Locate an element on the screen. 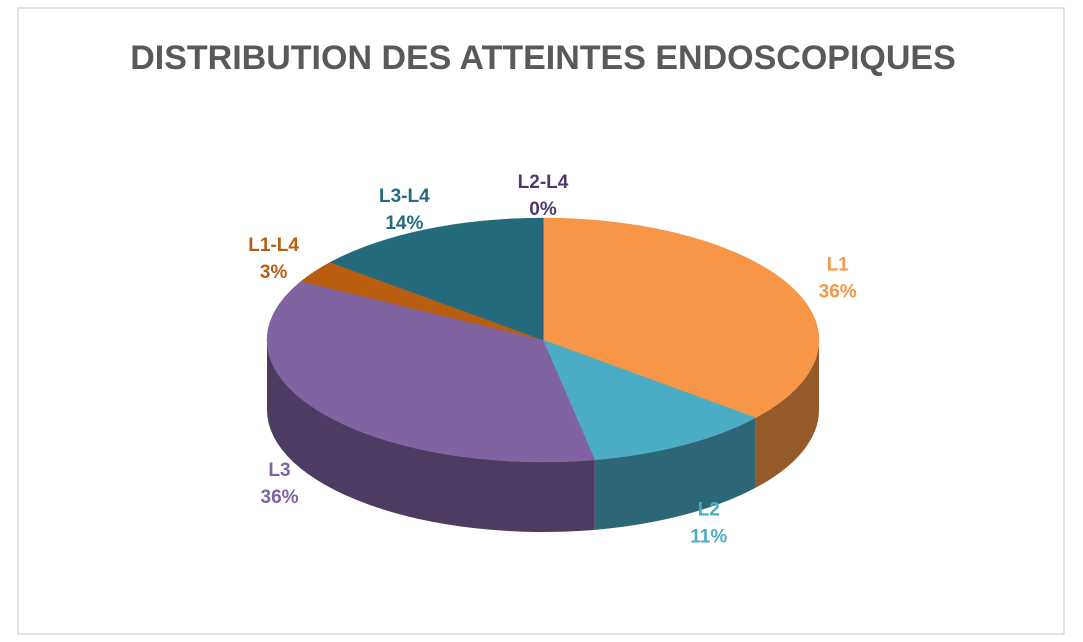 This screenshot has width=1083, height=642. data-label-name: L1-L4 is located at coordinates (273, 245).